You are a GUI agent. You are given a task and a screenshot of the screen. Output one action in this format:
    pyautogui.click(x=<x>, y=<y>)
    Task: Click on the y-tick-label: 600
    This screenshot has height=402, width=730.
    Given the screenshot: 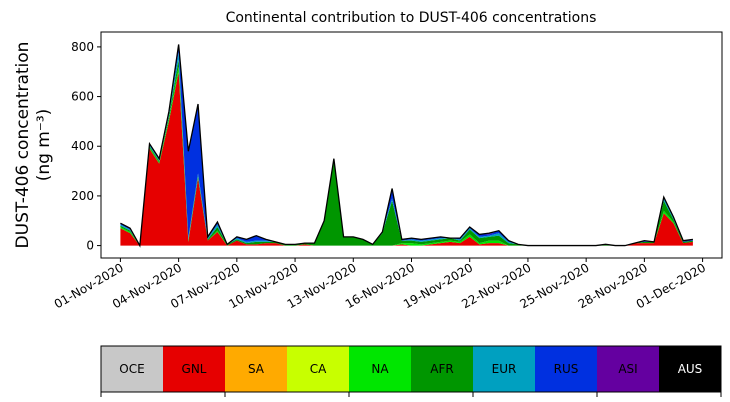 What is the action you would take?
    pyautogui.click(x=82, y=97)
    